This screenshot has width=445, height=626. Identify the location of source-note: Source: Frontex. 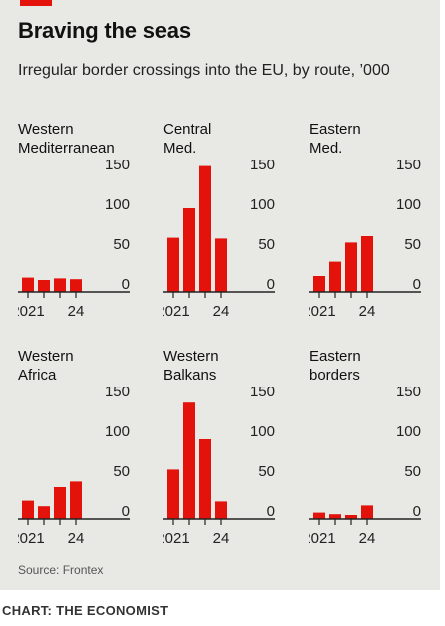
(61, 570).